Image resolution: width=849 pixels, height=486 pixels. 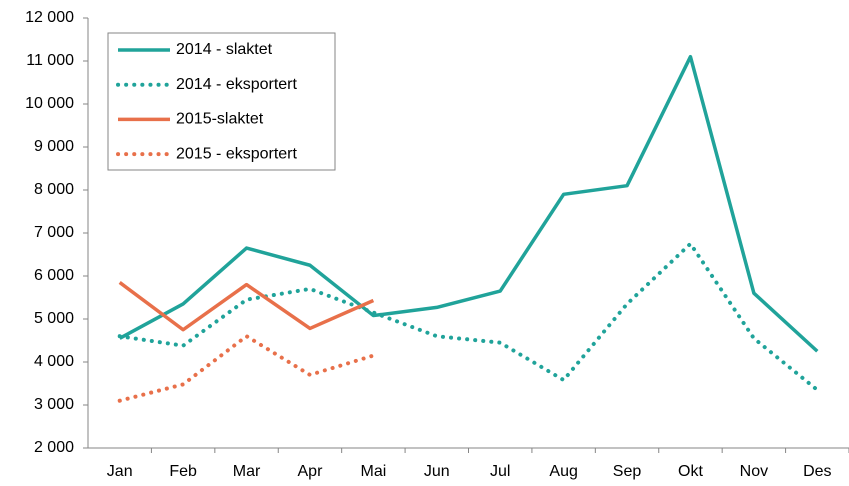 I want to click on x-tick-label: Des, so click(x=817, y=471).